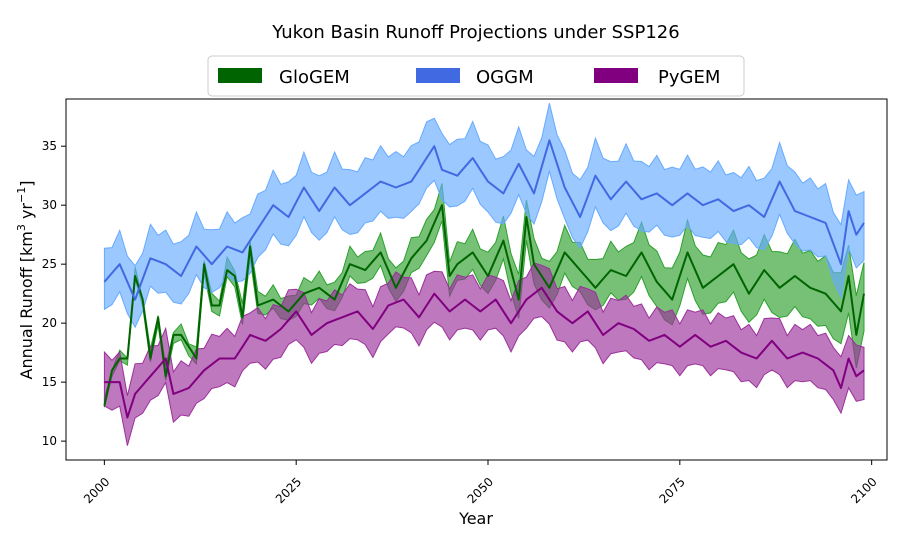 The image size is (900, 540). What do you see at coordinates (49, 205) in the screenshot?
I see `y-tick-label: 30` at bounding box center [49, 205].